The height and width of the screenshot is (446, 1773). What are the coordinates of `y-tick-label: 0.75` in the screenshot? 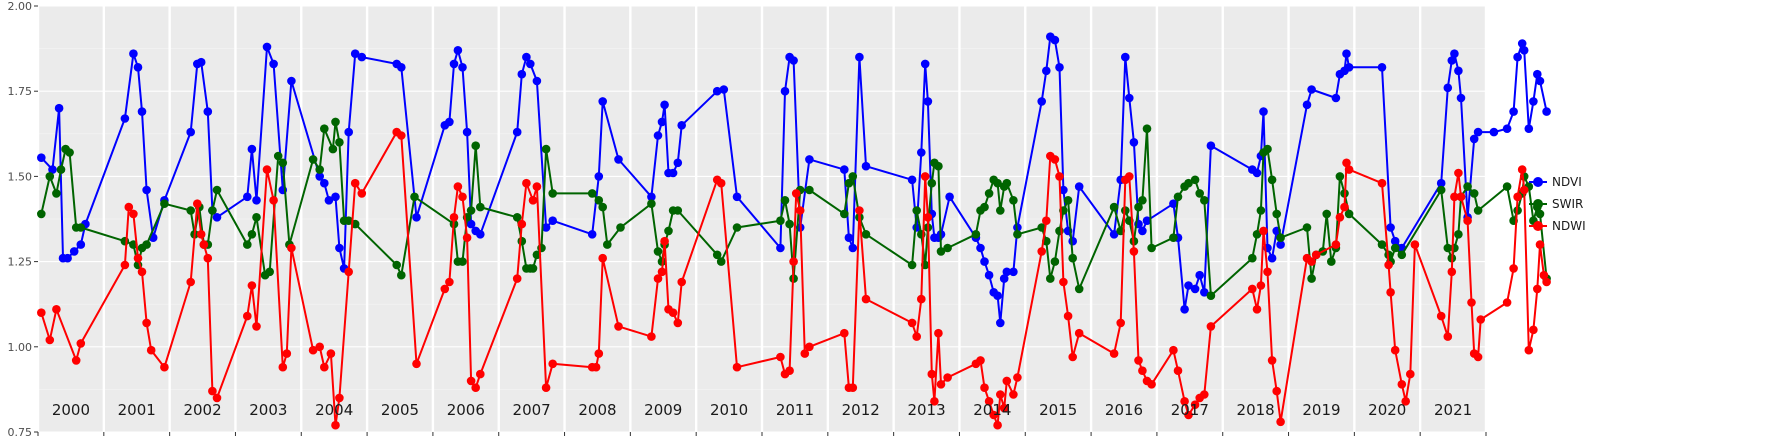 It's located at (20, 432).